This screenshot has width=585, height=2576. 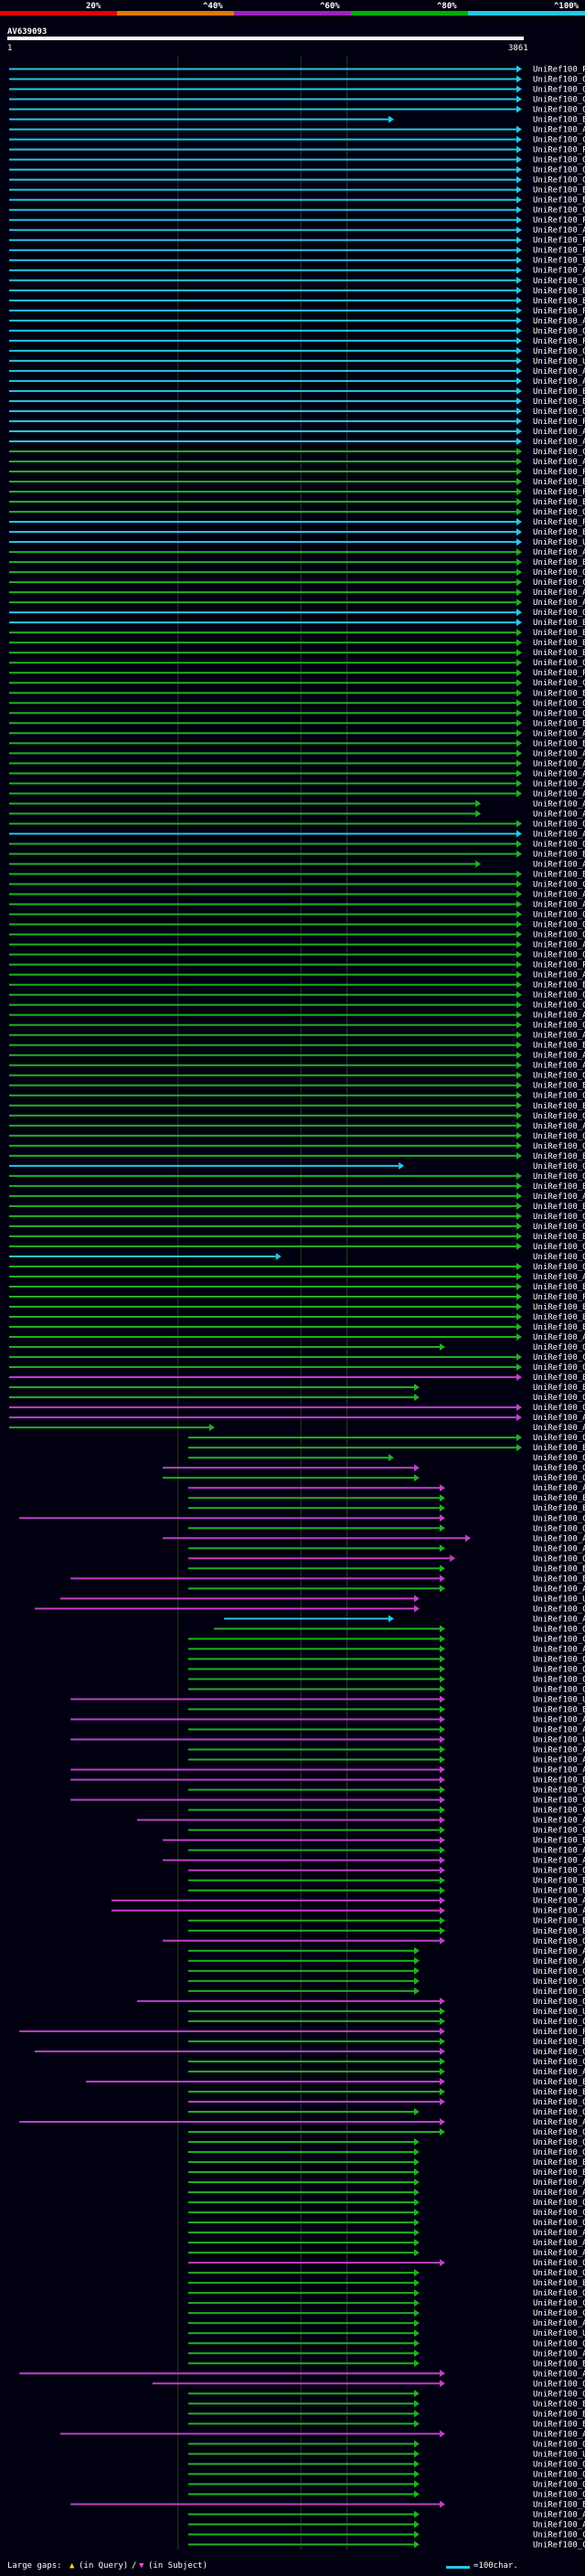 I want to click on hit-label: UniRef100_A4CRT3, so click(x=559, y=753).